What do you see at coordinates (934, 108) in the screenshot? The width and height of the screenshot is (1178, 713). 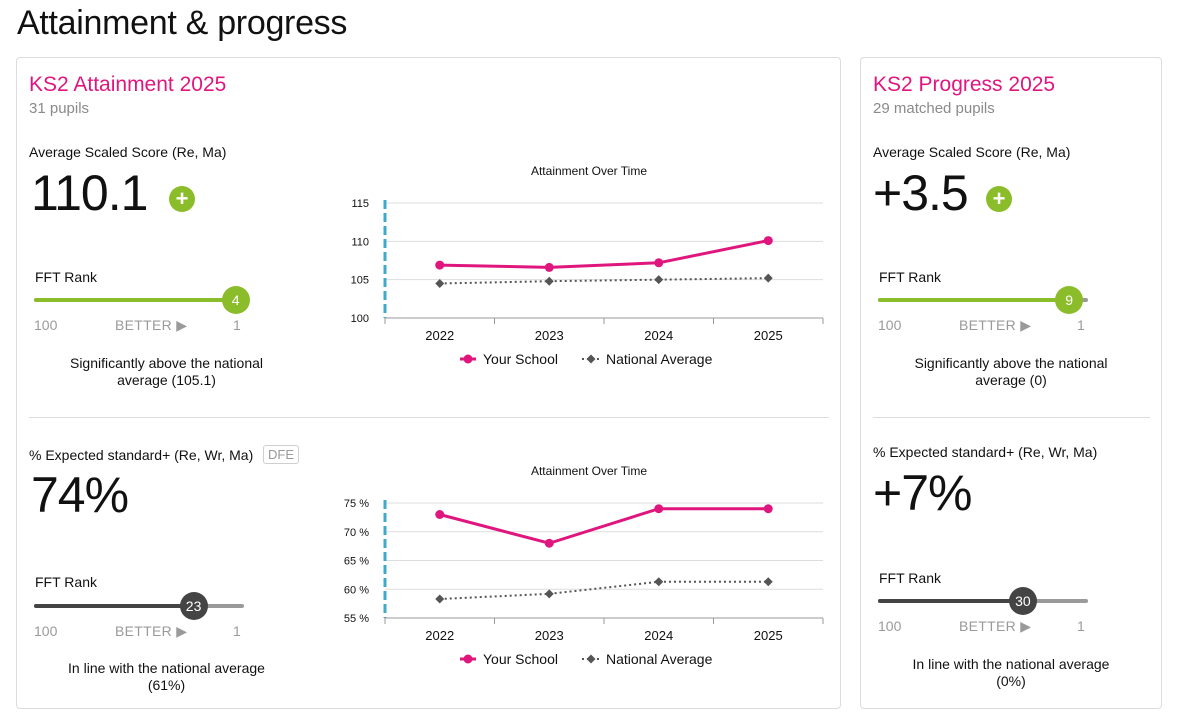 I see `progress-subtitle: 29 matched pupils` at bounding box center [934, 108].